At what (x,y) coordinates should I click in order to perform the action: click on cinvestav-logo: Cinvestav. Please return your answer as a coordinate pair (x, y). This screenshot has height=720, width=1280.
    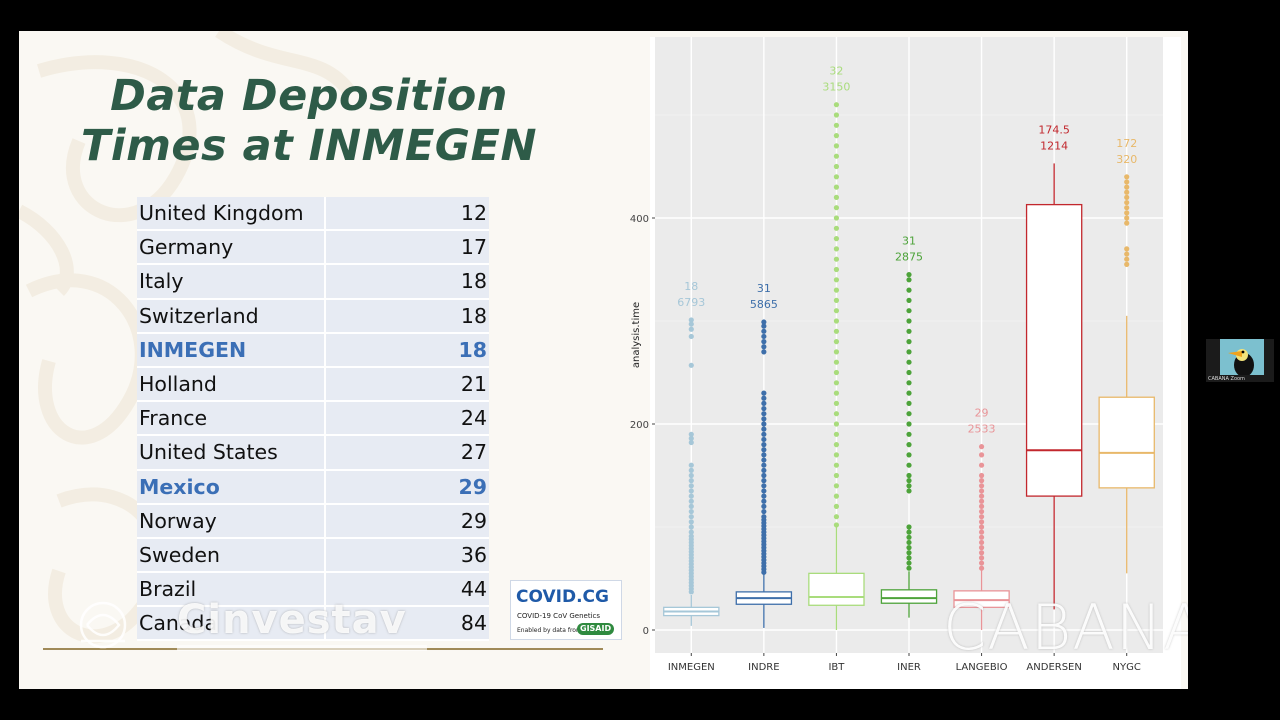
    Looking at the image, I should click on (247, 623).